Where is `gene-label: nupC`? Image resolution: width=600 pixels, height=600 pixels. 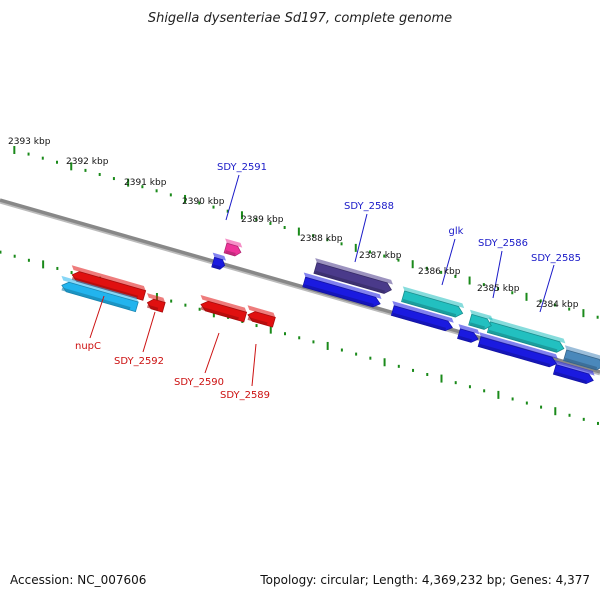
gene-label: nupC is located at coordinates (88, 346).